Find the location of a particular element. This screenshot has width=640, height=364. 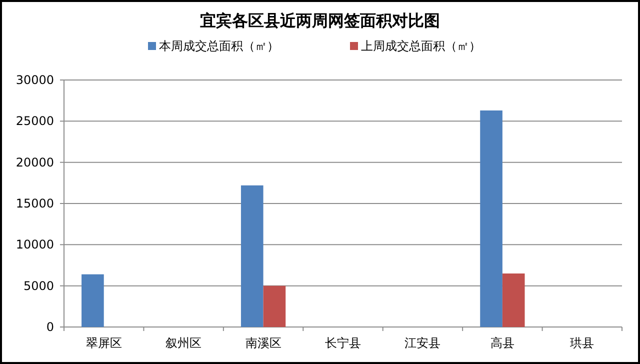

title: 宜宾各区县近两周网签面积对比图 is located at coordinates (320, 20).